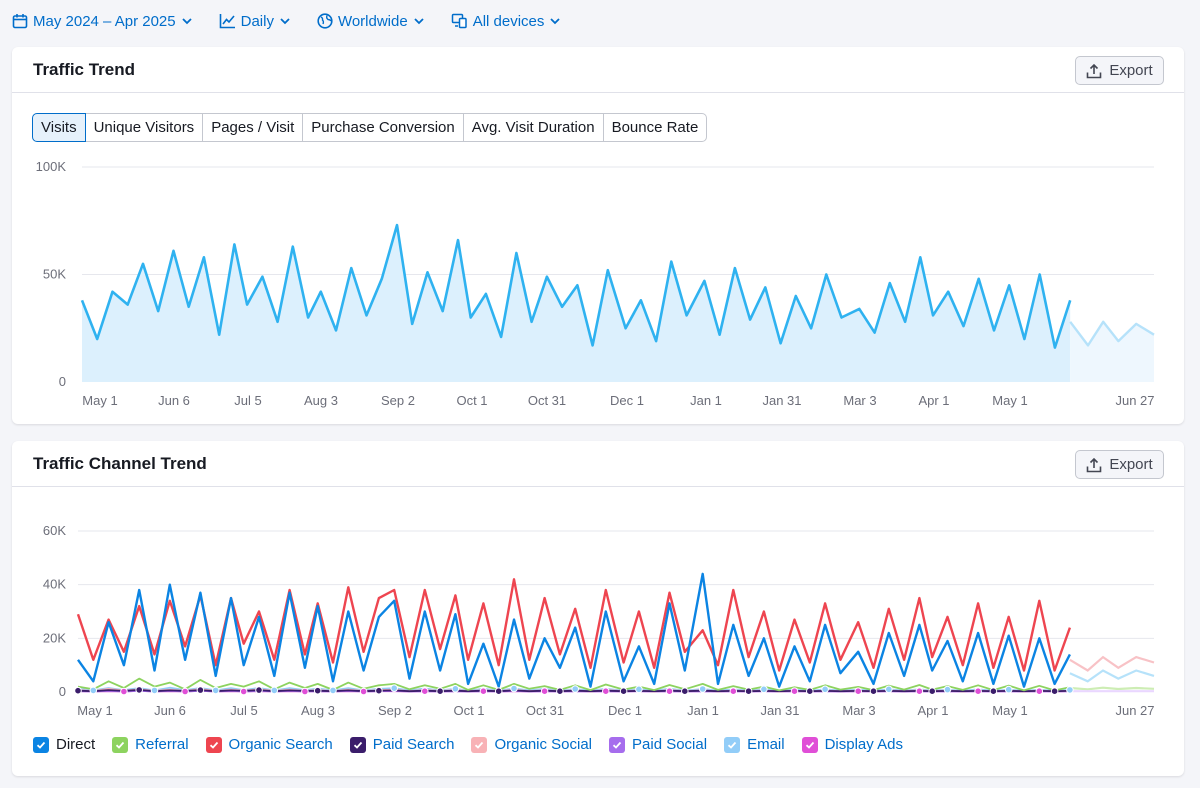  I want to click on legend-label: Email, so click(766, 744).